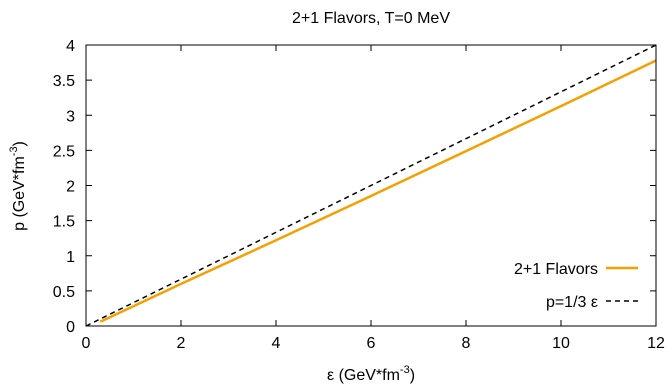 The height and width of the screenshot is (385, 667). Describe the element at coordinates (64, 222) in the screenshot. I see `y-tick-label: 1.5` at that location.